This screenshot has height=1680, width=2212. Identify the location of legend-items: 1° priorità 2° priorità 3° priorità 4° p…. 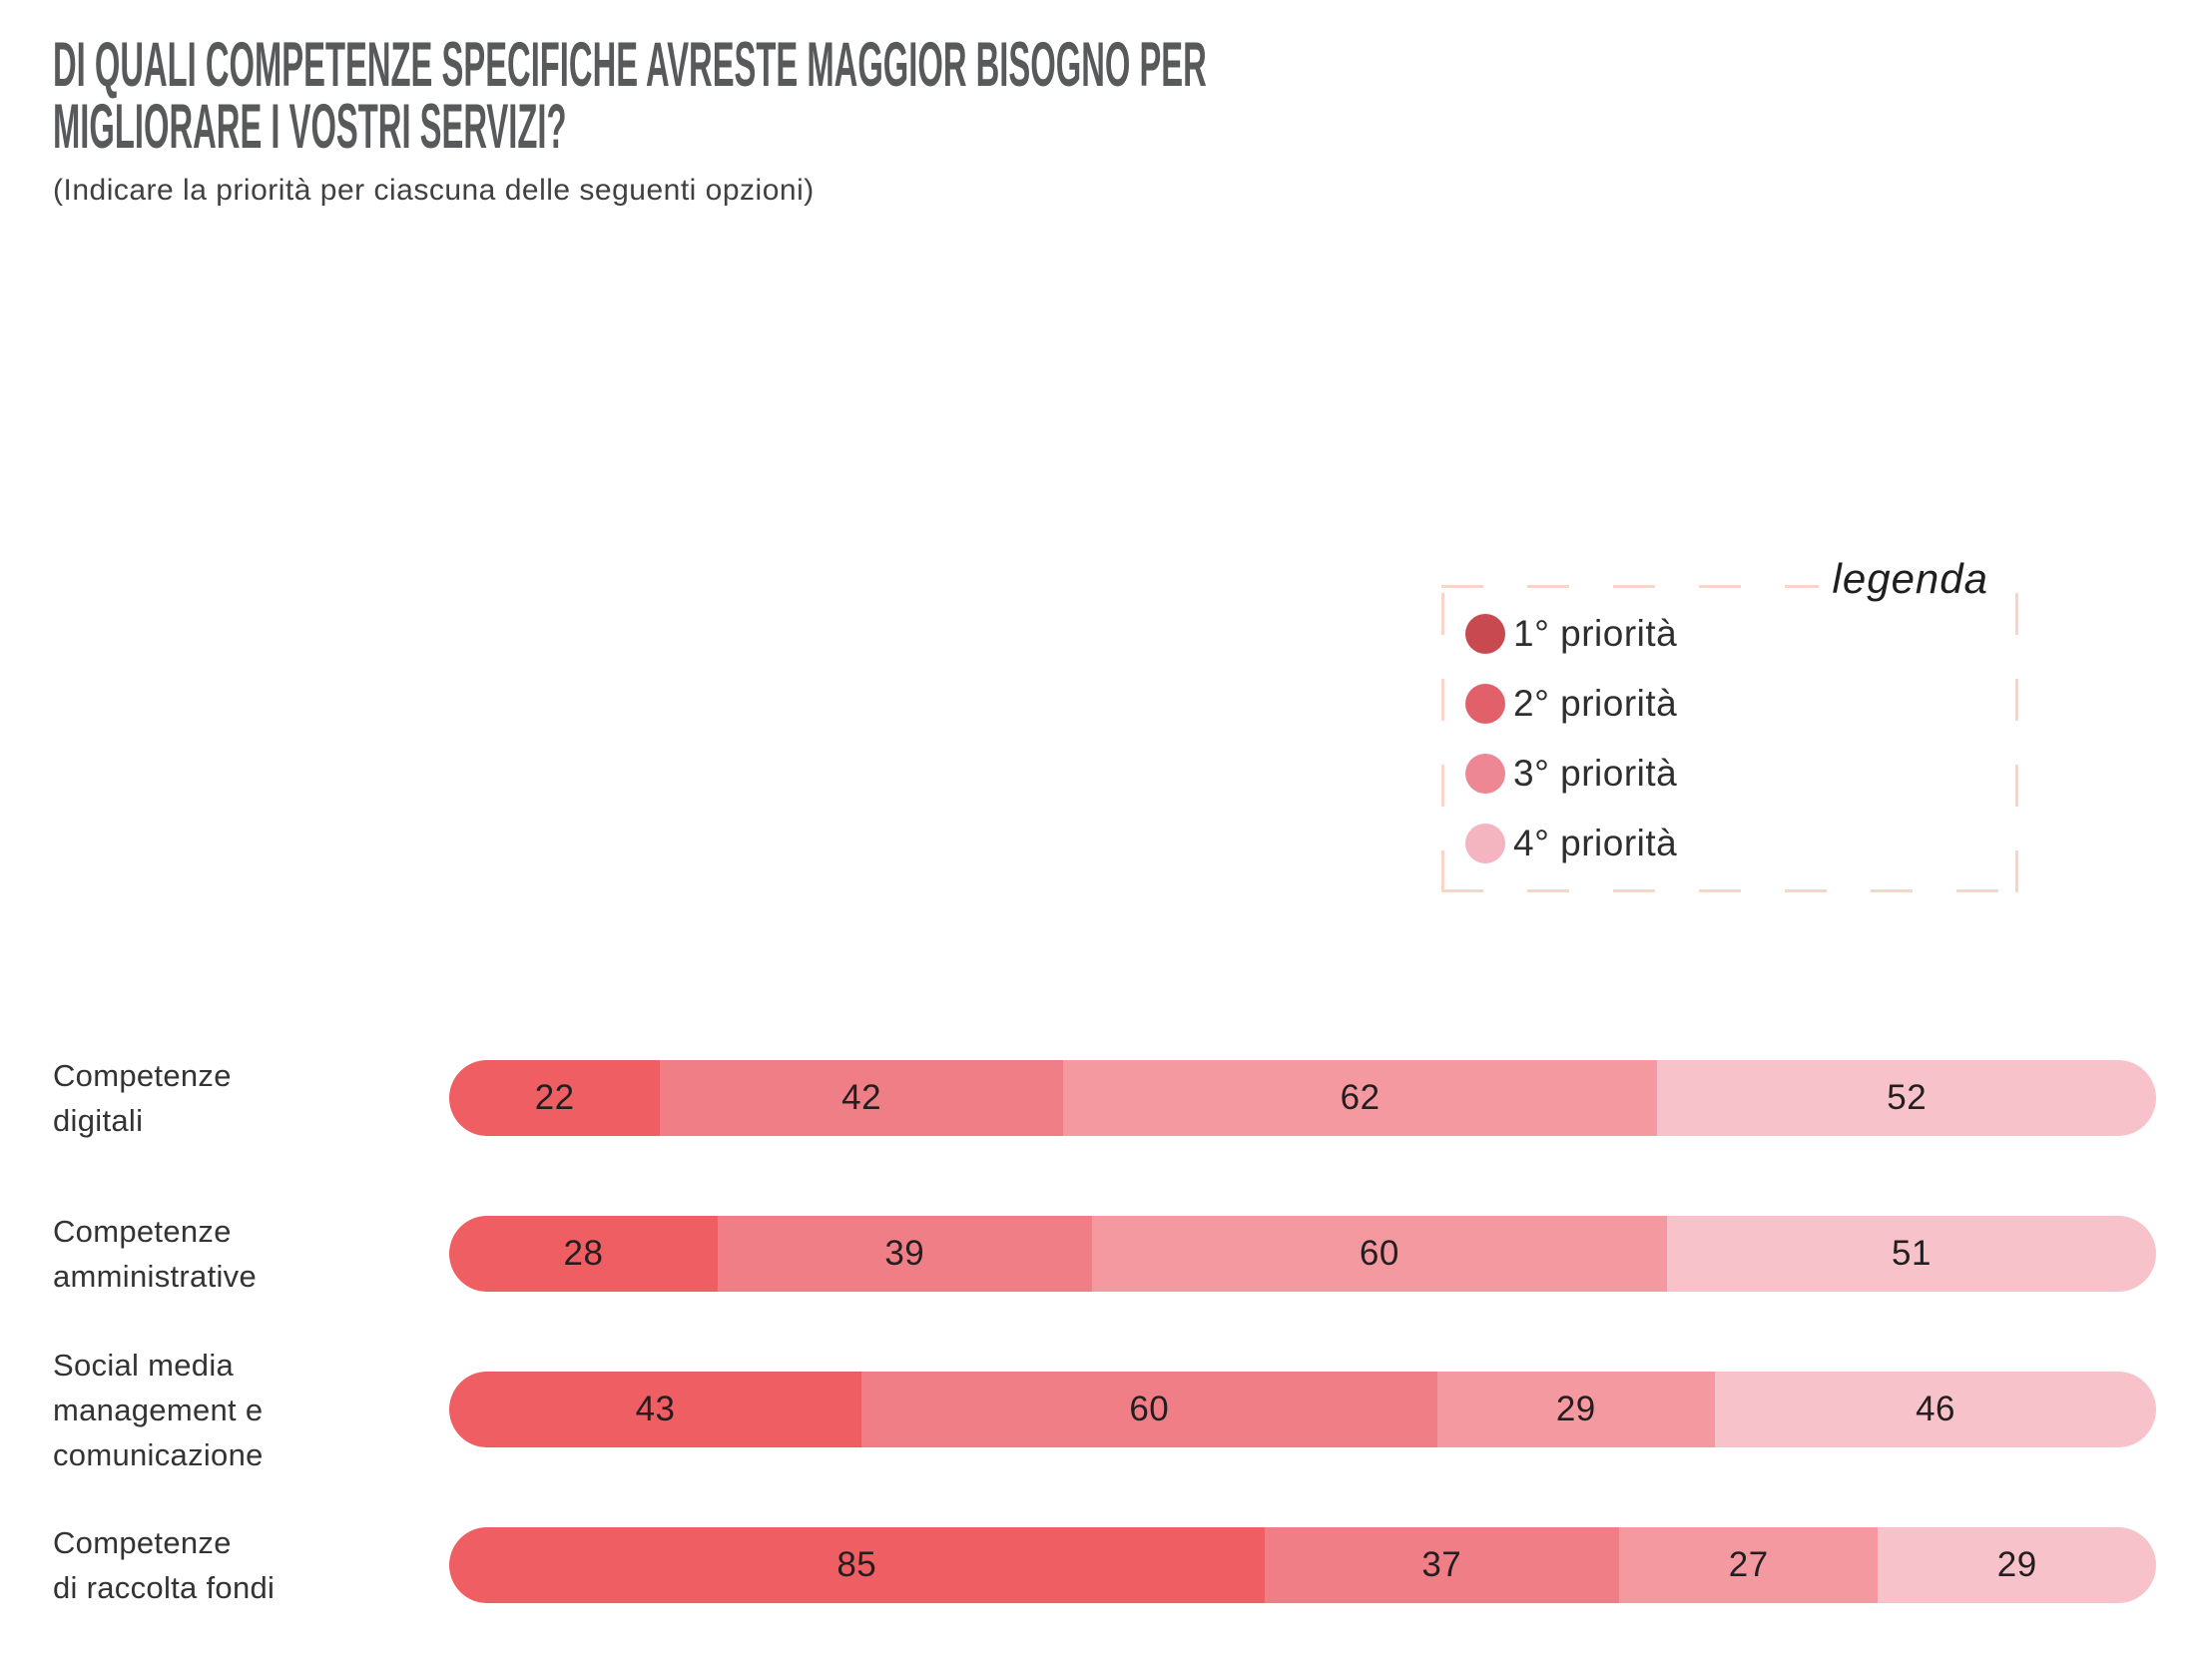
(1729, 724).